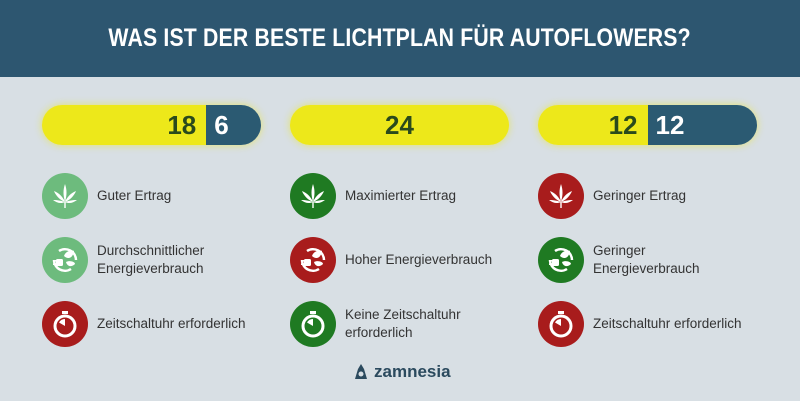 The width and height of the screenshot is (800, 401). I want to click on feature-label: Guter Ertrag, so click(134, 195).